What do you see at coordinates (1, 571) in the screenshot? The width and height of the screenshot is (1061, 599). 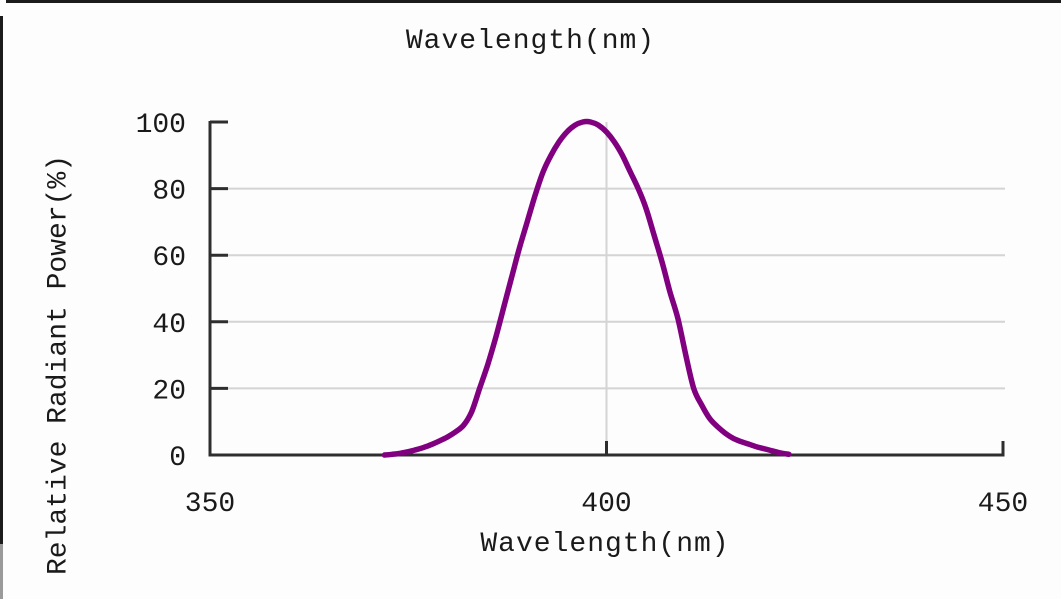 I see `scan-border-left-lower` at bounding box center [1, 571].